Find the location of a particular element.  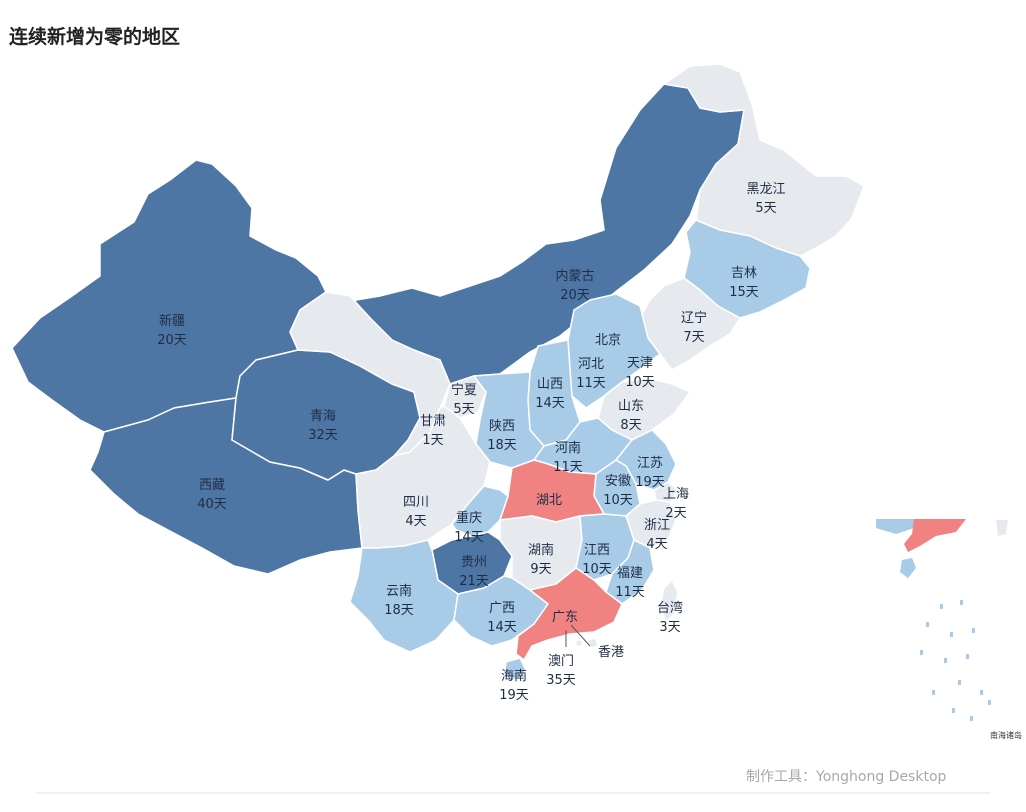

region-name-label: 西藏 is located at coordinates (212, 485).